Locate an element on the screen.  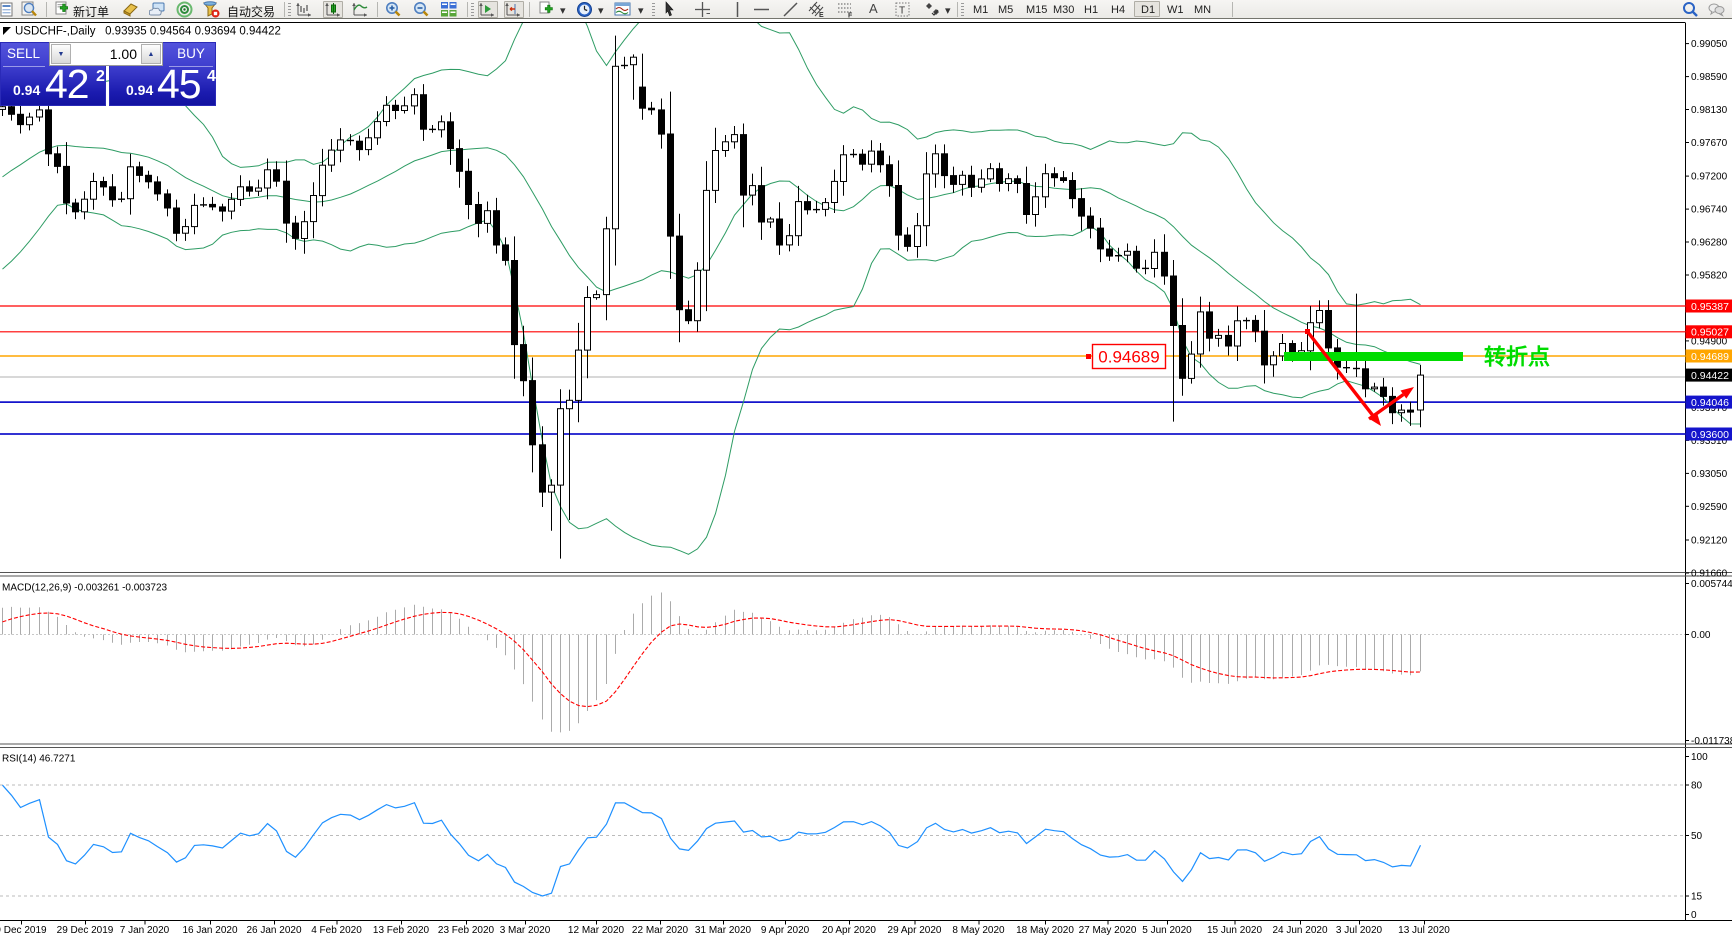
svg-text: 18 May 2020 is located at coordinates (1045, 930).